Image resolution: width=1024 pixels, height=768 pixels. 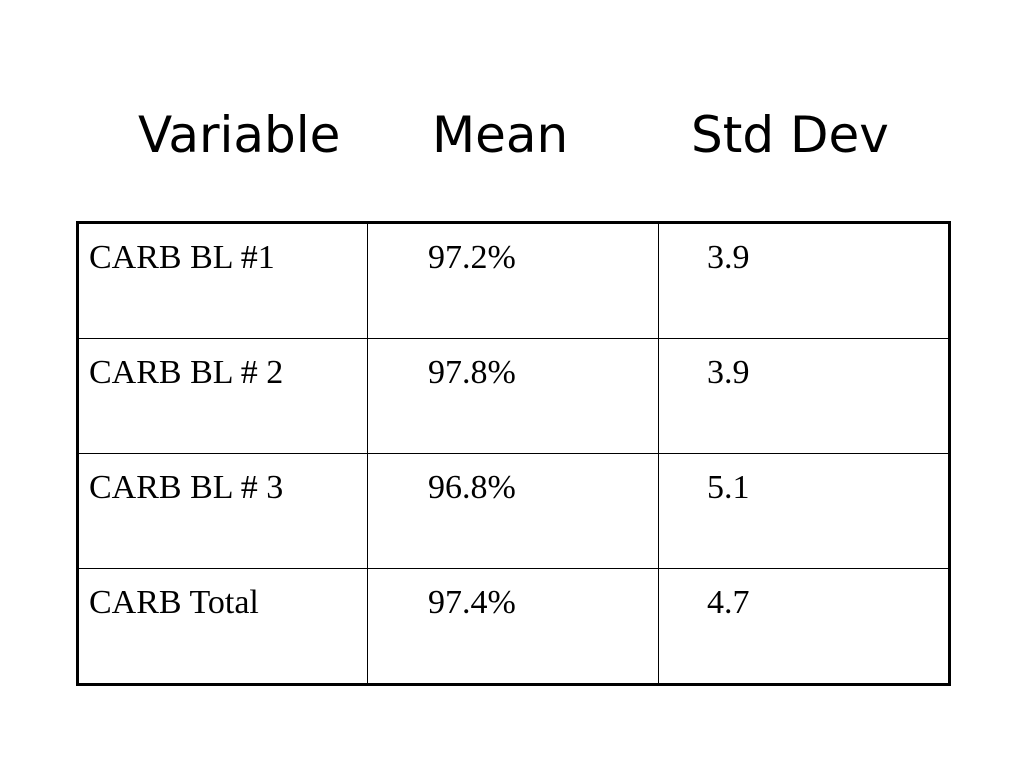 I want to click on cell-std-dev: 5.1, so click(x=804, y=511).